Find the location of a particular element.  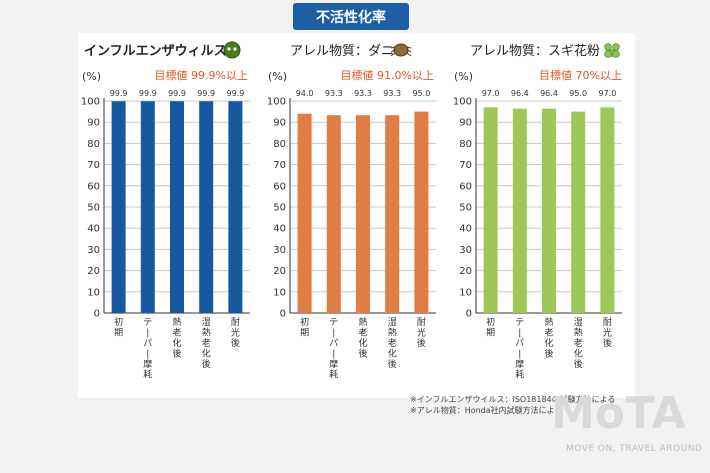

footnote: ※アレル物質：Honda社内試験方法による is located at coordinates (486, 410).